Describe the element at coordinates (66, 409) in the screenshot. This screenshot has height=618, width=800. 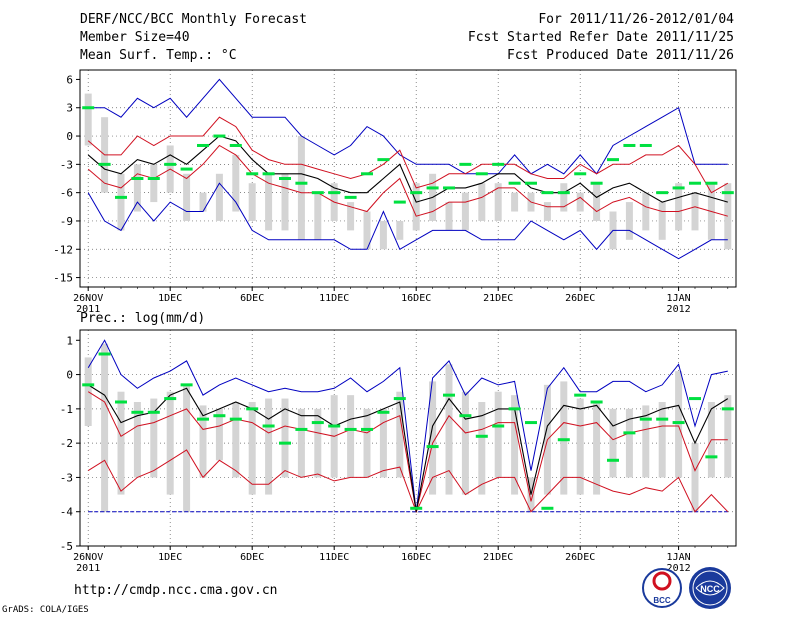
I see `y-tick-label: -1` at that location.